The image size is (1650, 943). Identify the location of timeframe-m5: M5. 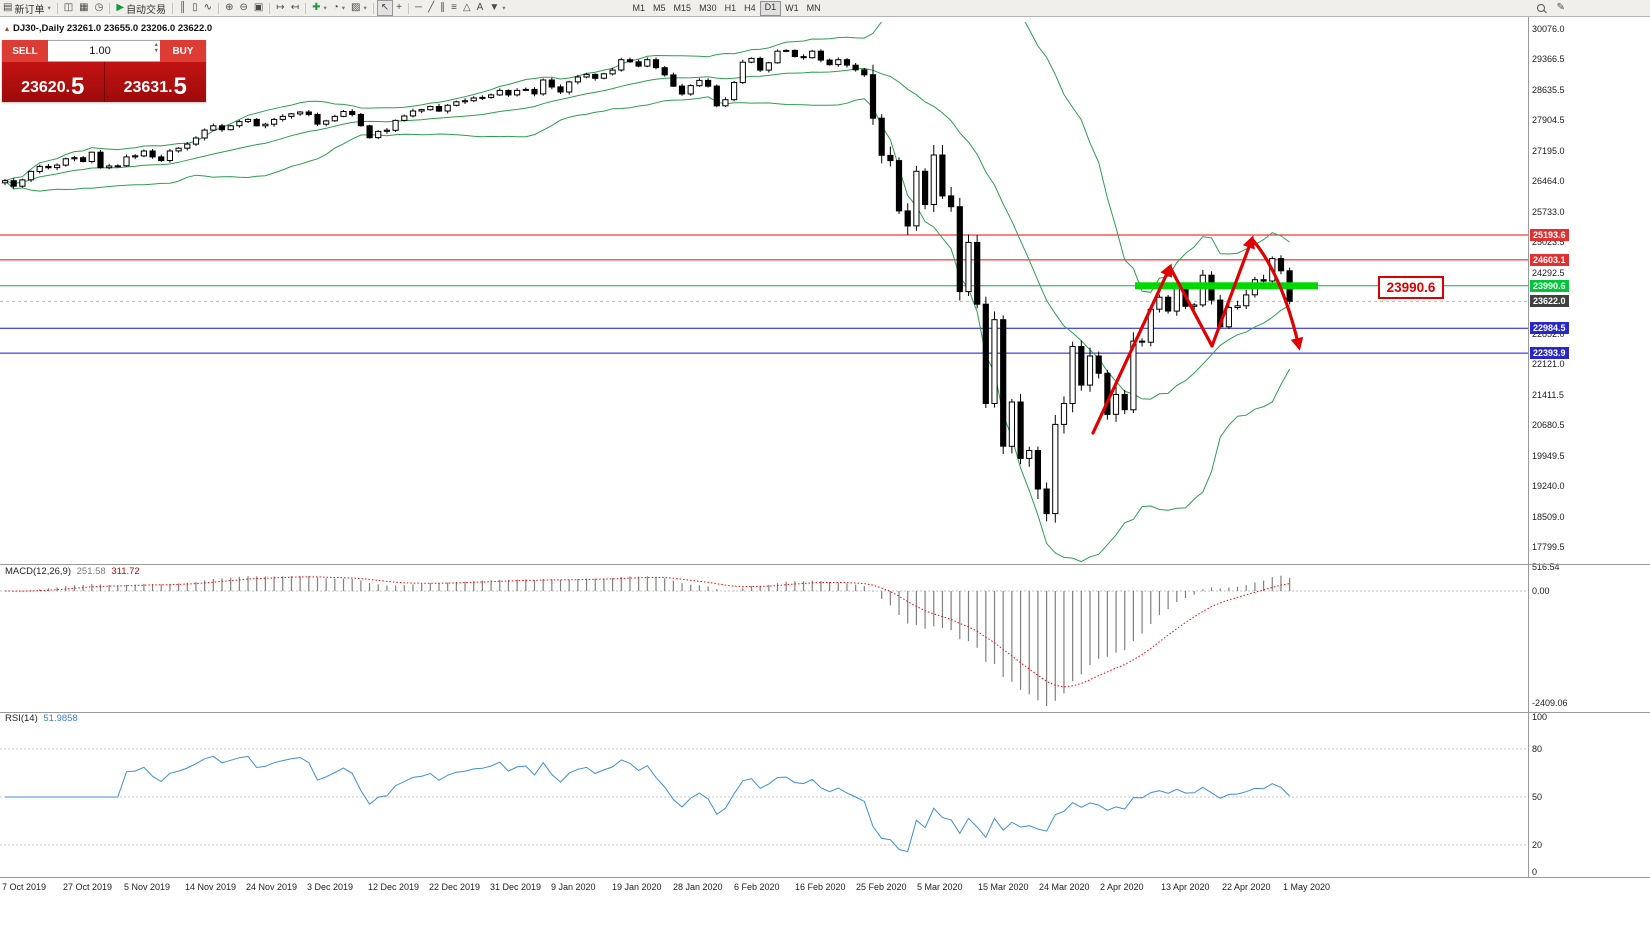
(659, 7).